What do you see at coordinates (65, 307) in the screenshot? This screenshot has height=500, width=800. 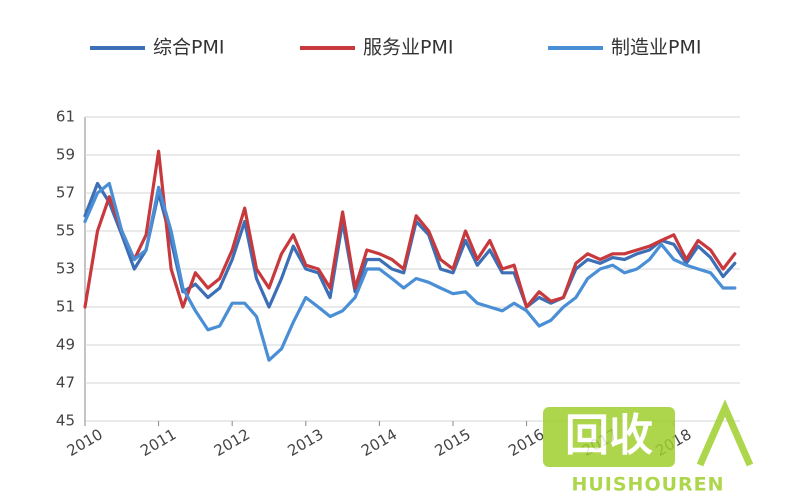 I see `y-tick-label: 51` at bounding box center [65, 307].